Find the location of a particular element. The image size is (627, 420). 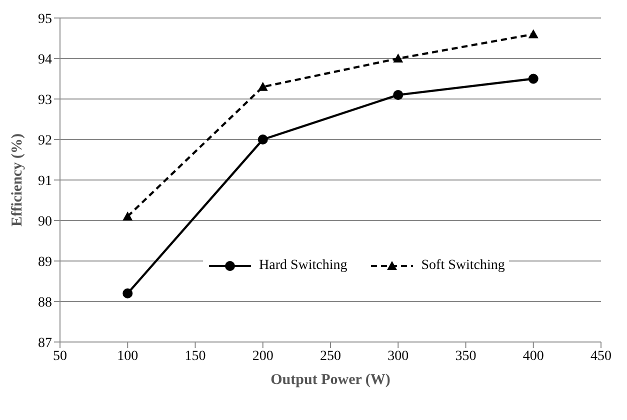

x-tick-label: 300 is located at coordinates (398, 356).